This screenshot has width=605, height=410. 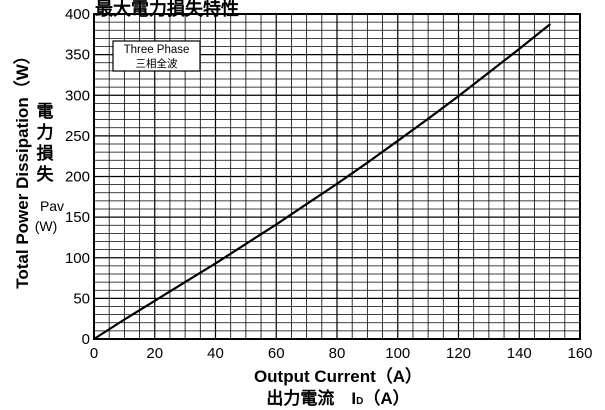 What do you see at coordinates (45, 132) in the screenshot?
I see `y-axis-label-jp-char: 力` at bounding box center [45, 132].